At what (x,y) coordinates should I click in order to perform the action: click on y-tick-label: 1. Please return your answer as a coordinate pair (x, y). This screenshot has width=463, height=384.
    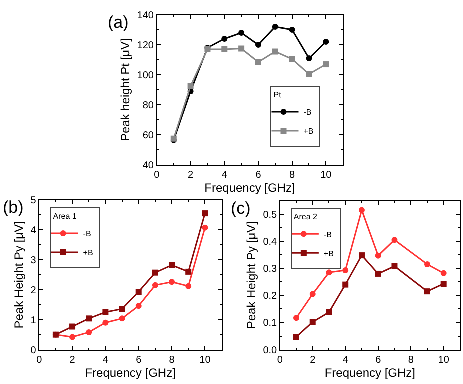
    Looking at the image, I should click on (33, 320).